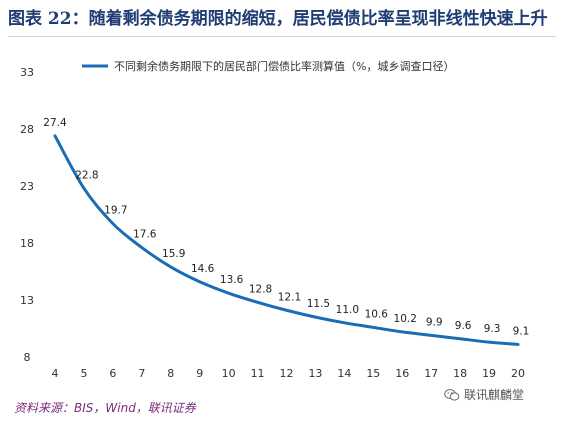 The image size is (564, 424). I want to click on x-tick-label: 18, so click(460, 373).